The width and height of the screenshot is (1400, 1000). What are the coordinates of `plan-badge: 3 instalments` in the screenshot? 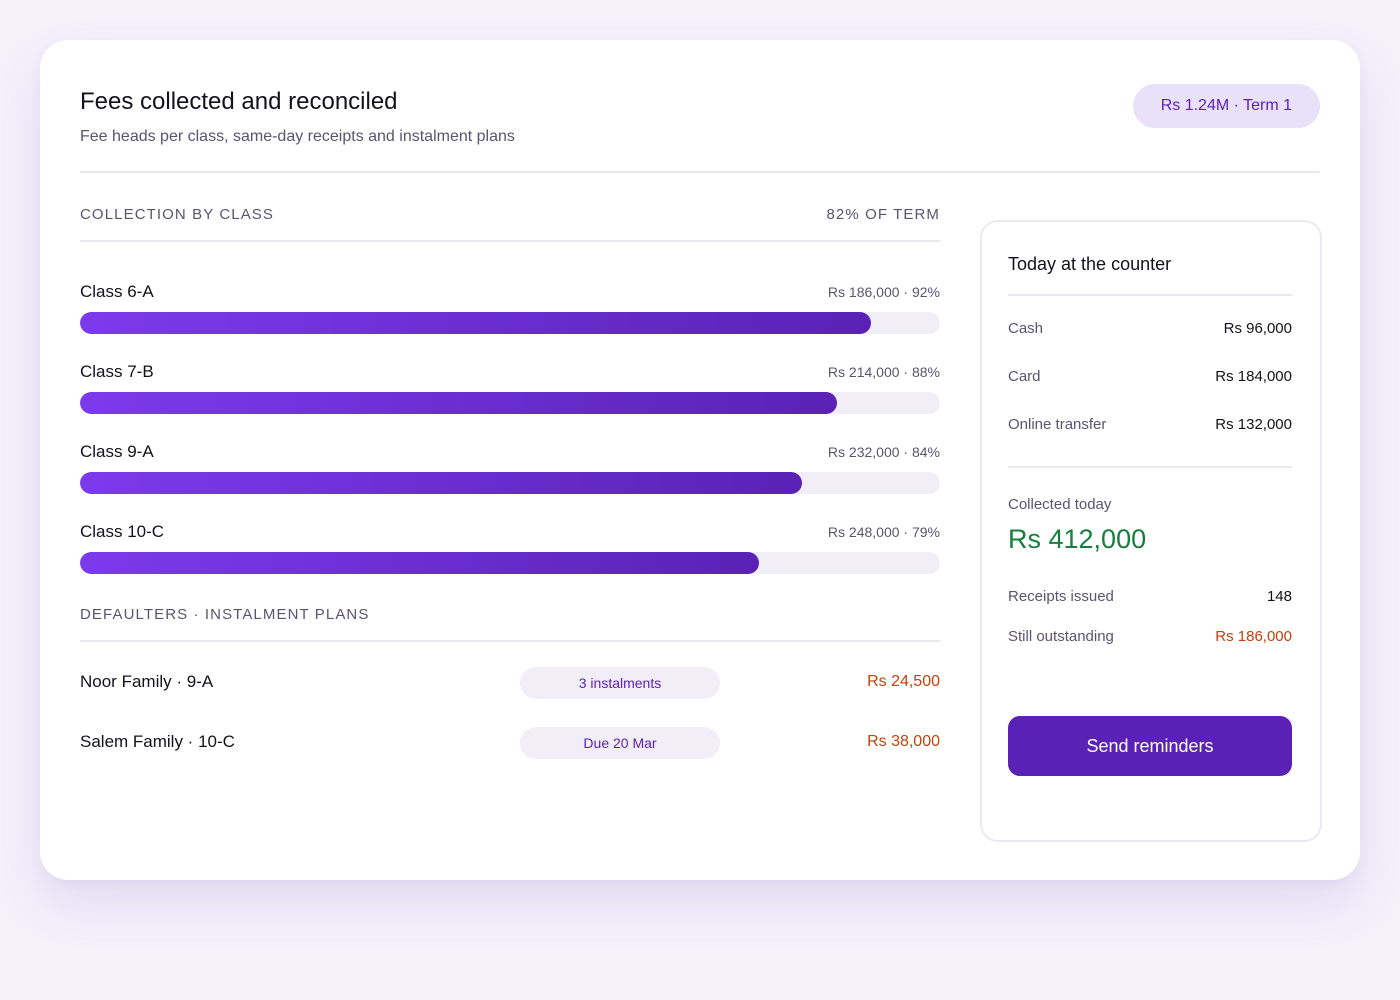 It's located at (620, 683).